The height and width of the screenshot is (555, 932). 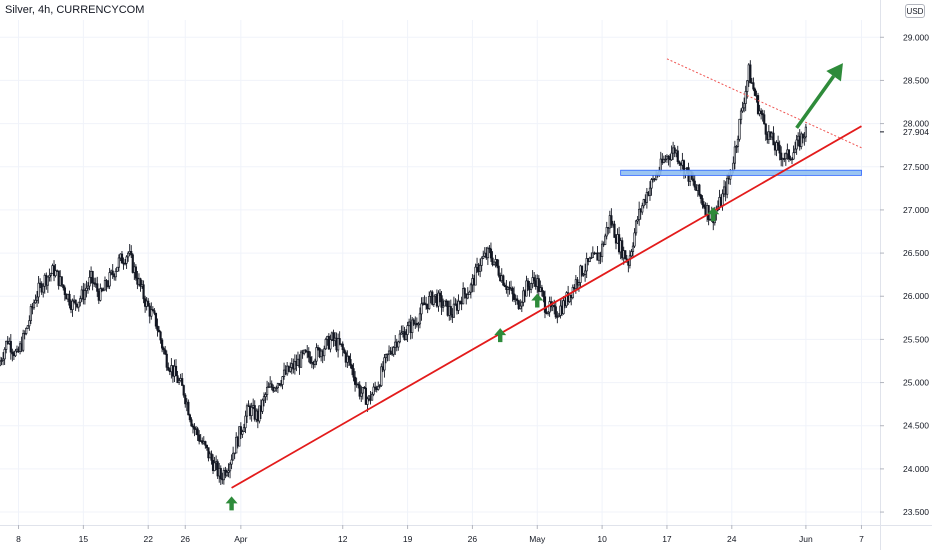 What do you see at coordinates (466, 534) in the screenshot?
I see `time-axis: 8 15 22 26 Apr 12 19 26 May 10 17 24 Jun 7` at bounding box center [466, 534].